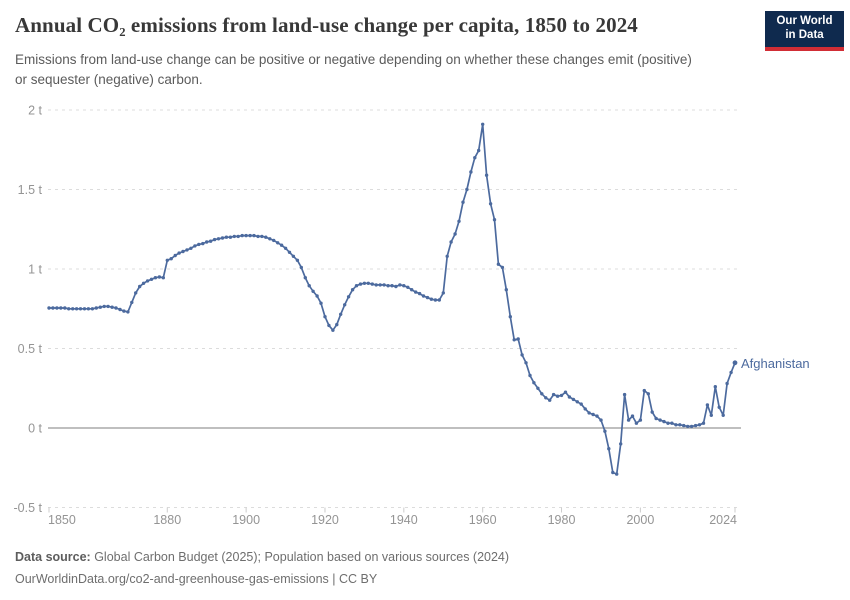 Image resolution: width=850 pixels, height=600 pixels. What do you see at coordinates (804, 31) in the screenshot?
I see `owid-logo: Our World in Data` at bounding box center [804, 31].